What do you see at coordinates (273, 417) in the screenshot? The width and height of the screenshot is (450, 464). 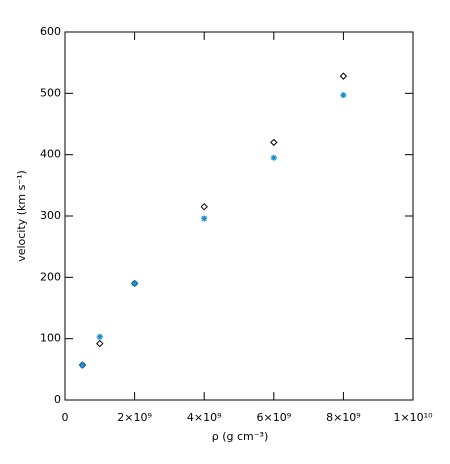 I see `x-tick-label: 6×10⁹` at bounding box center [273, 417].